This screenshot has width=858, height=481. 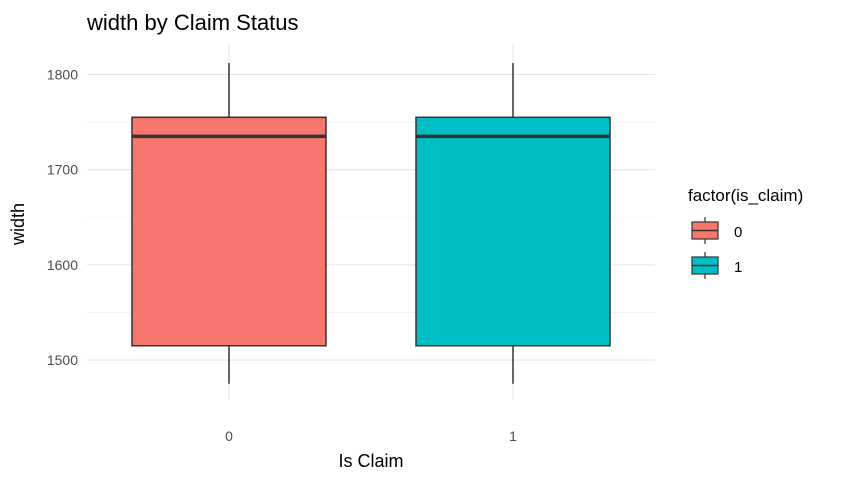 What do you see at coordinates (705, 248) in the screenshot?
I see `legend-keys` at bounding box center [705, 248].